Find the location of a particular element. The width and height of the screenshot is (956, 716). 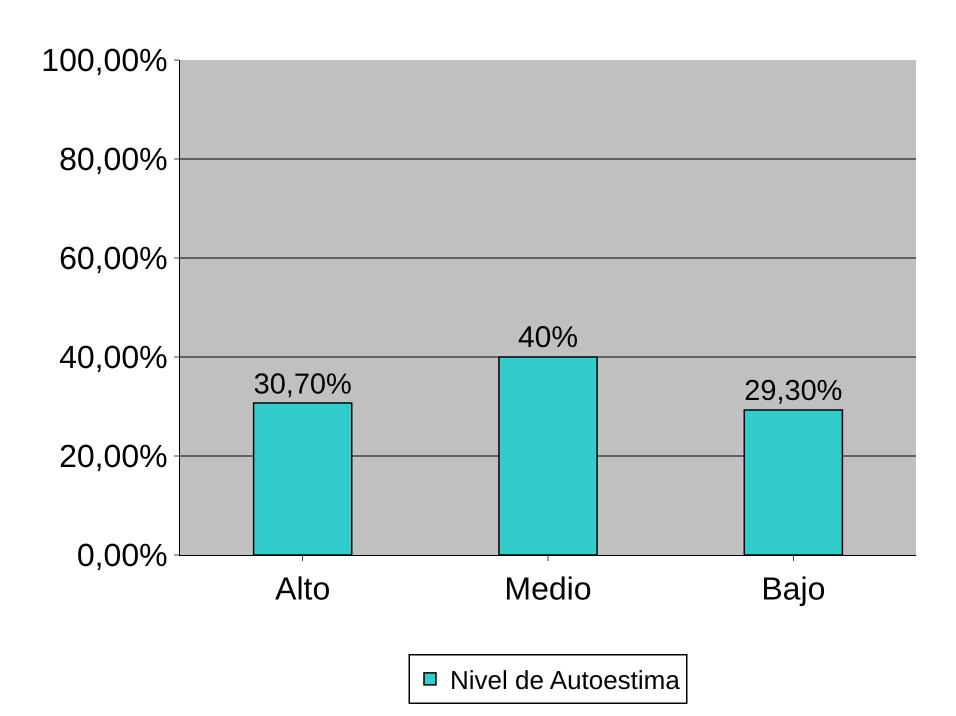

data-label: 29,30% is located at coordinates (793, 391).